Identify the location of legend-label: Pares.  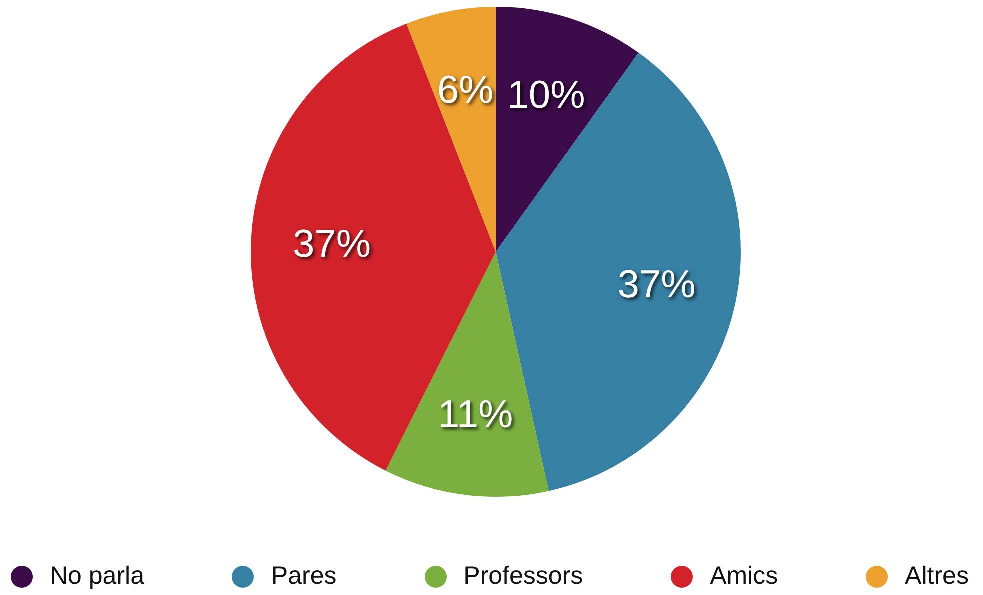
(304, 576).